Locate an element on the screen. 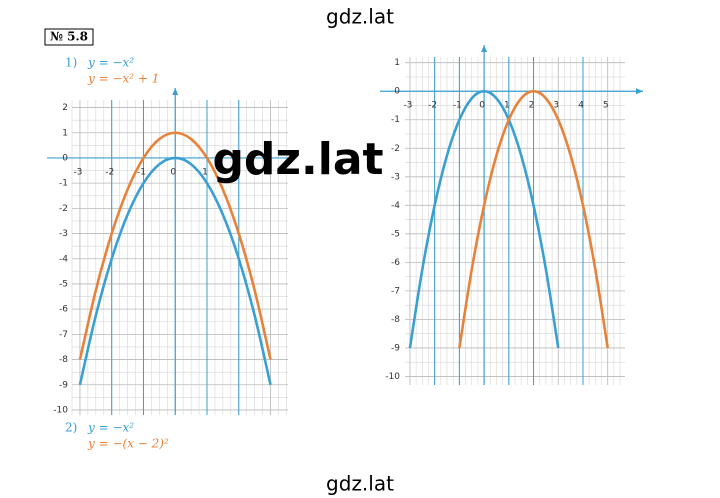  legend-label: y = −x² + 1 is located at coordinates (123, 79).